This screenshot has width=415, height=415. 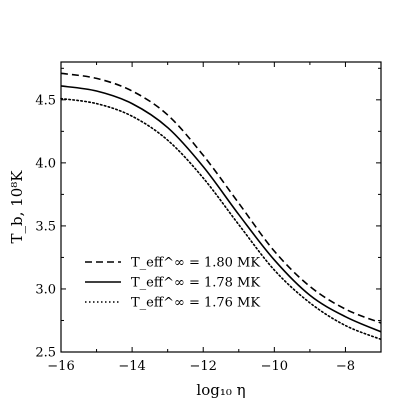 What do you see at coordinates (203, 366) in the screenshot?
I see `x-tick-label: −12` at bounding box center [203, 366].